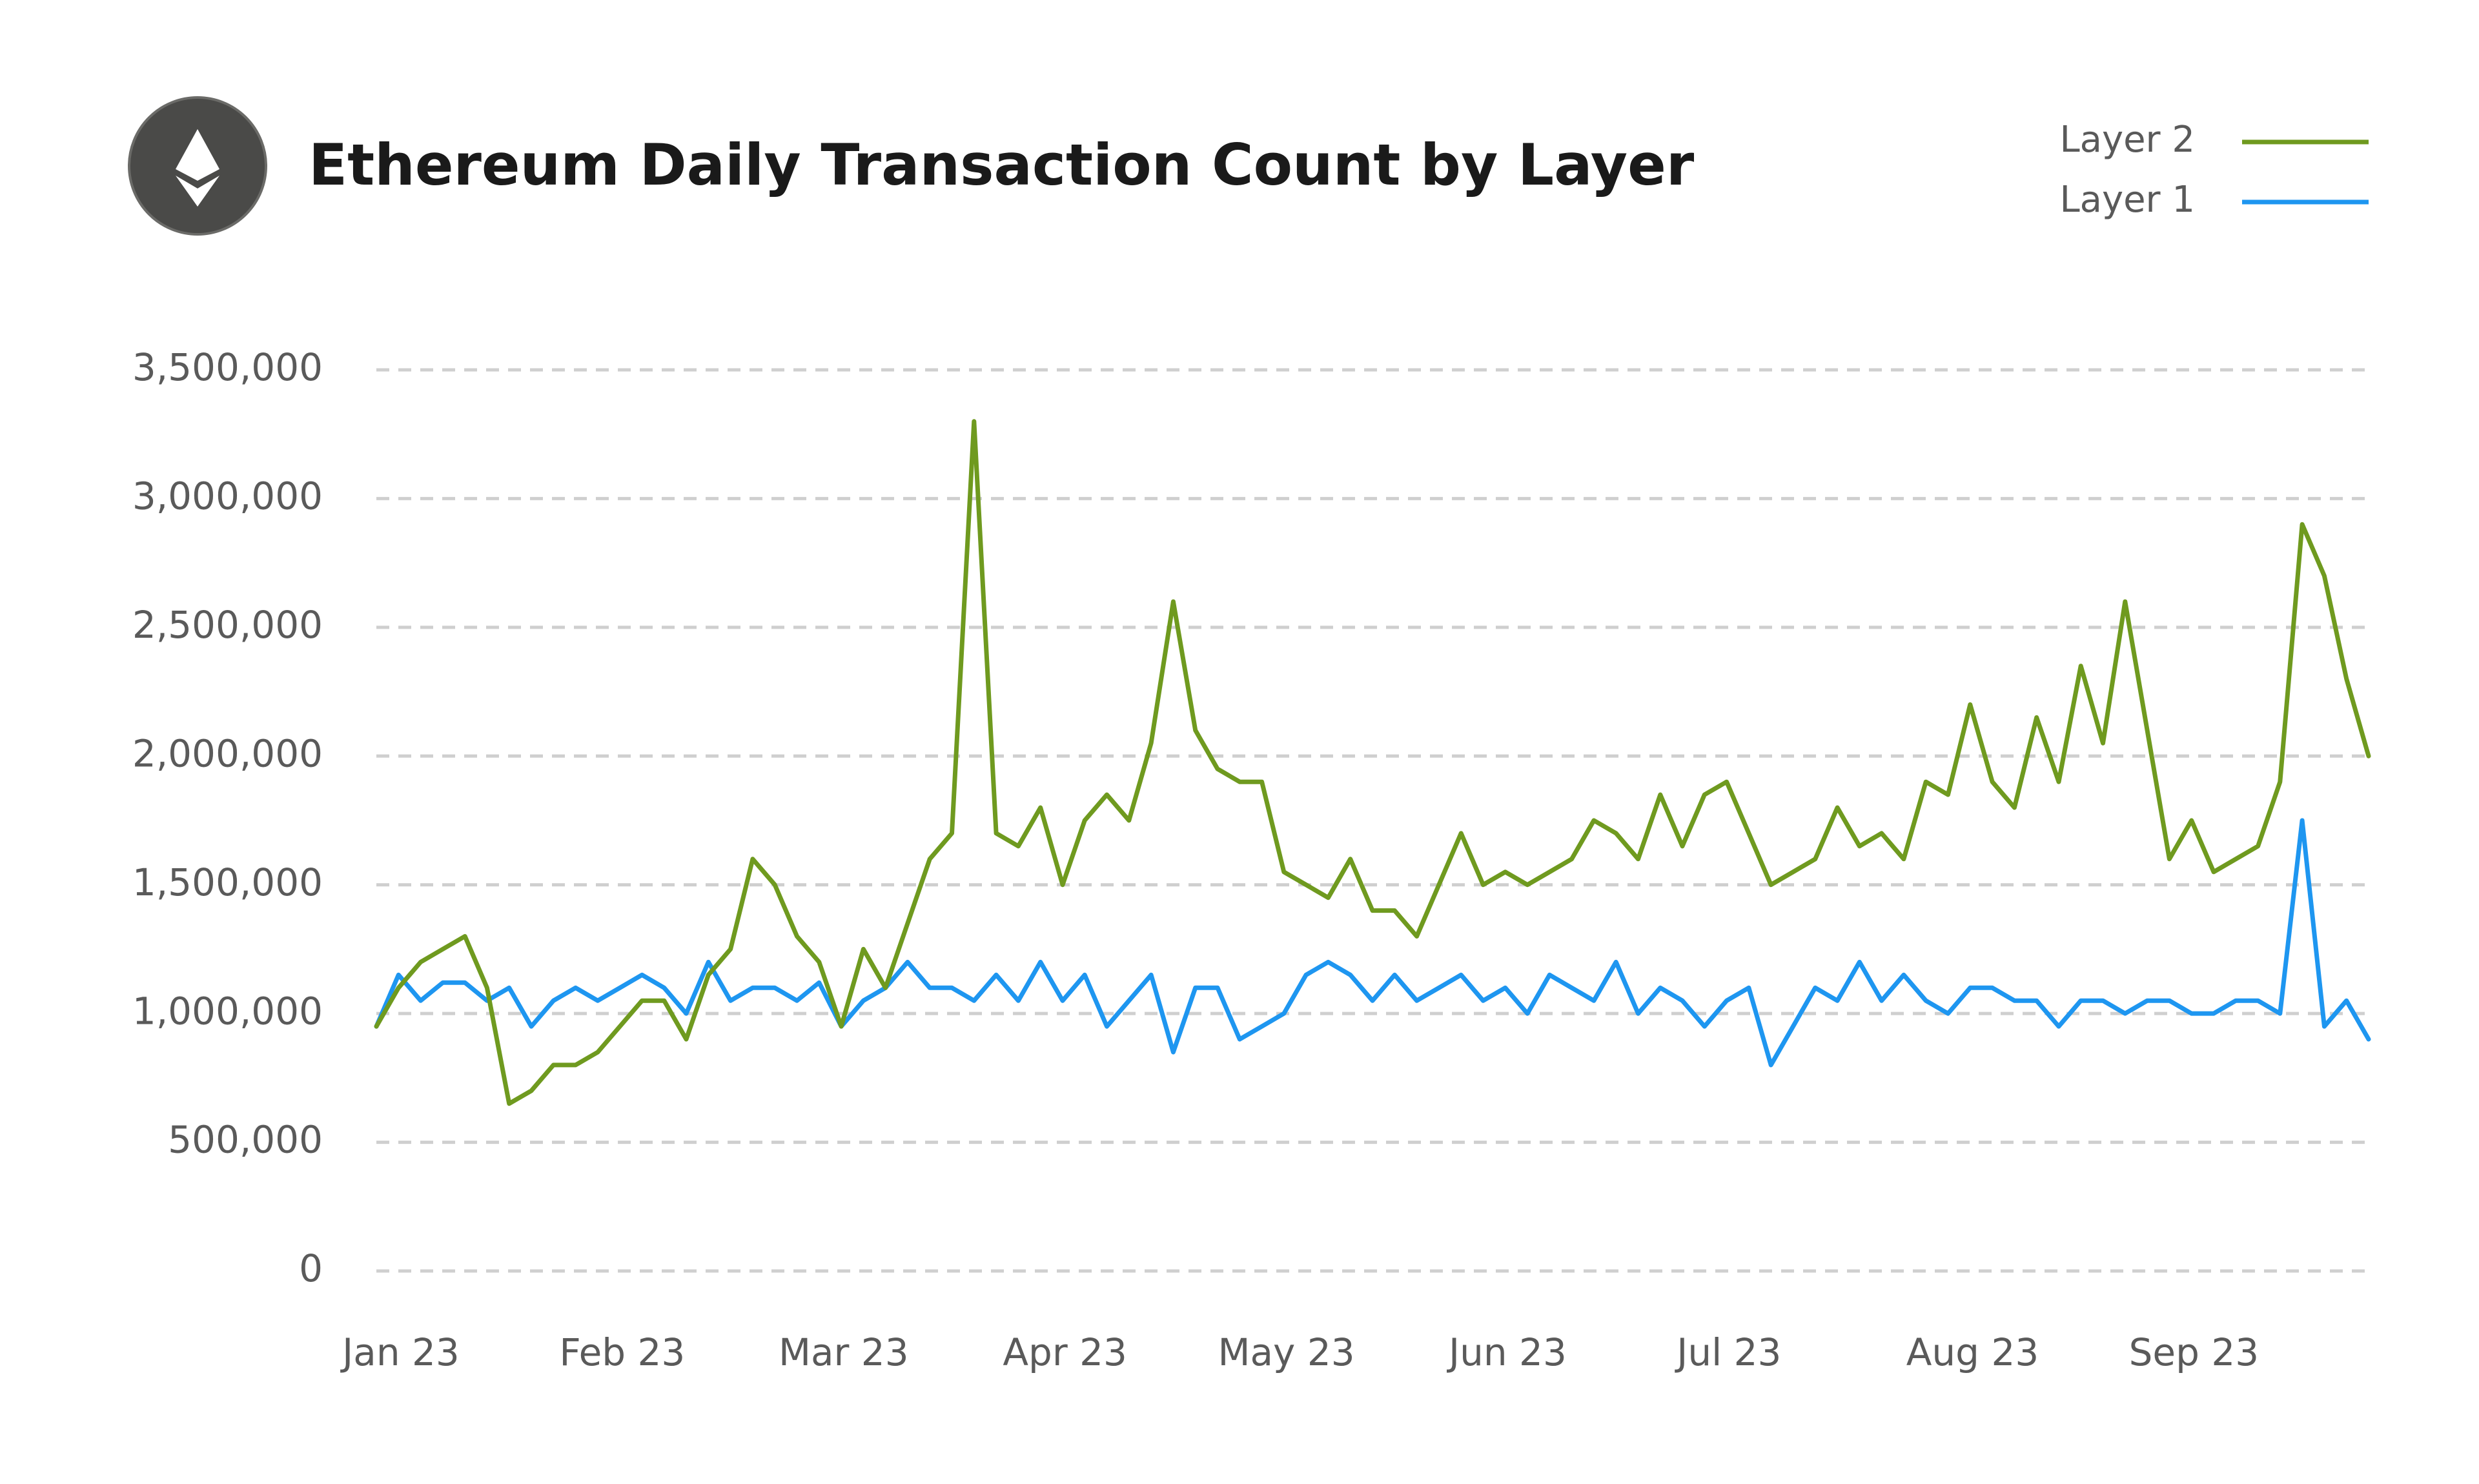 The image size is (2479, 1484). Describe the element at coordinates (228, 1011) in the screenshot. I see `y-tick-label: 1,000,000` at that location.